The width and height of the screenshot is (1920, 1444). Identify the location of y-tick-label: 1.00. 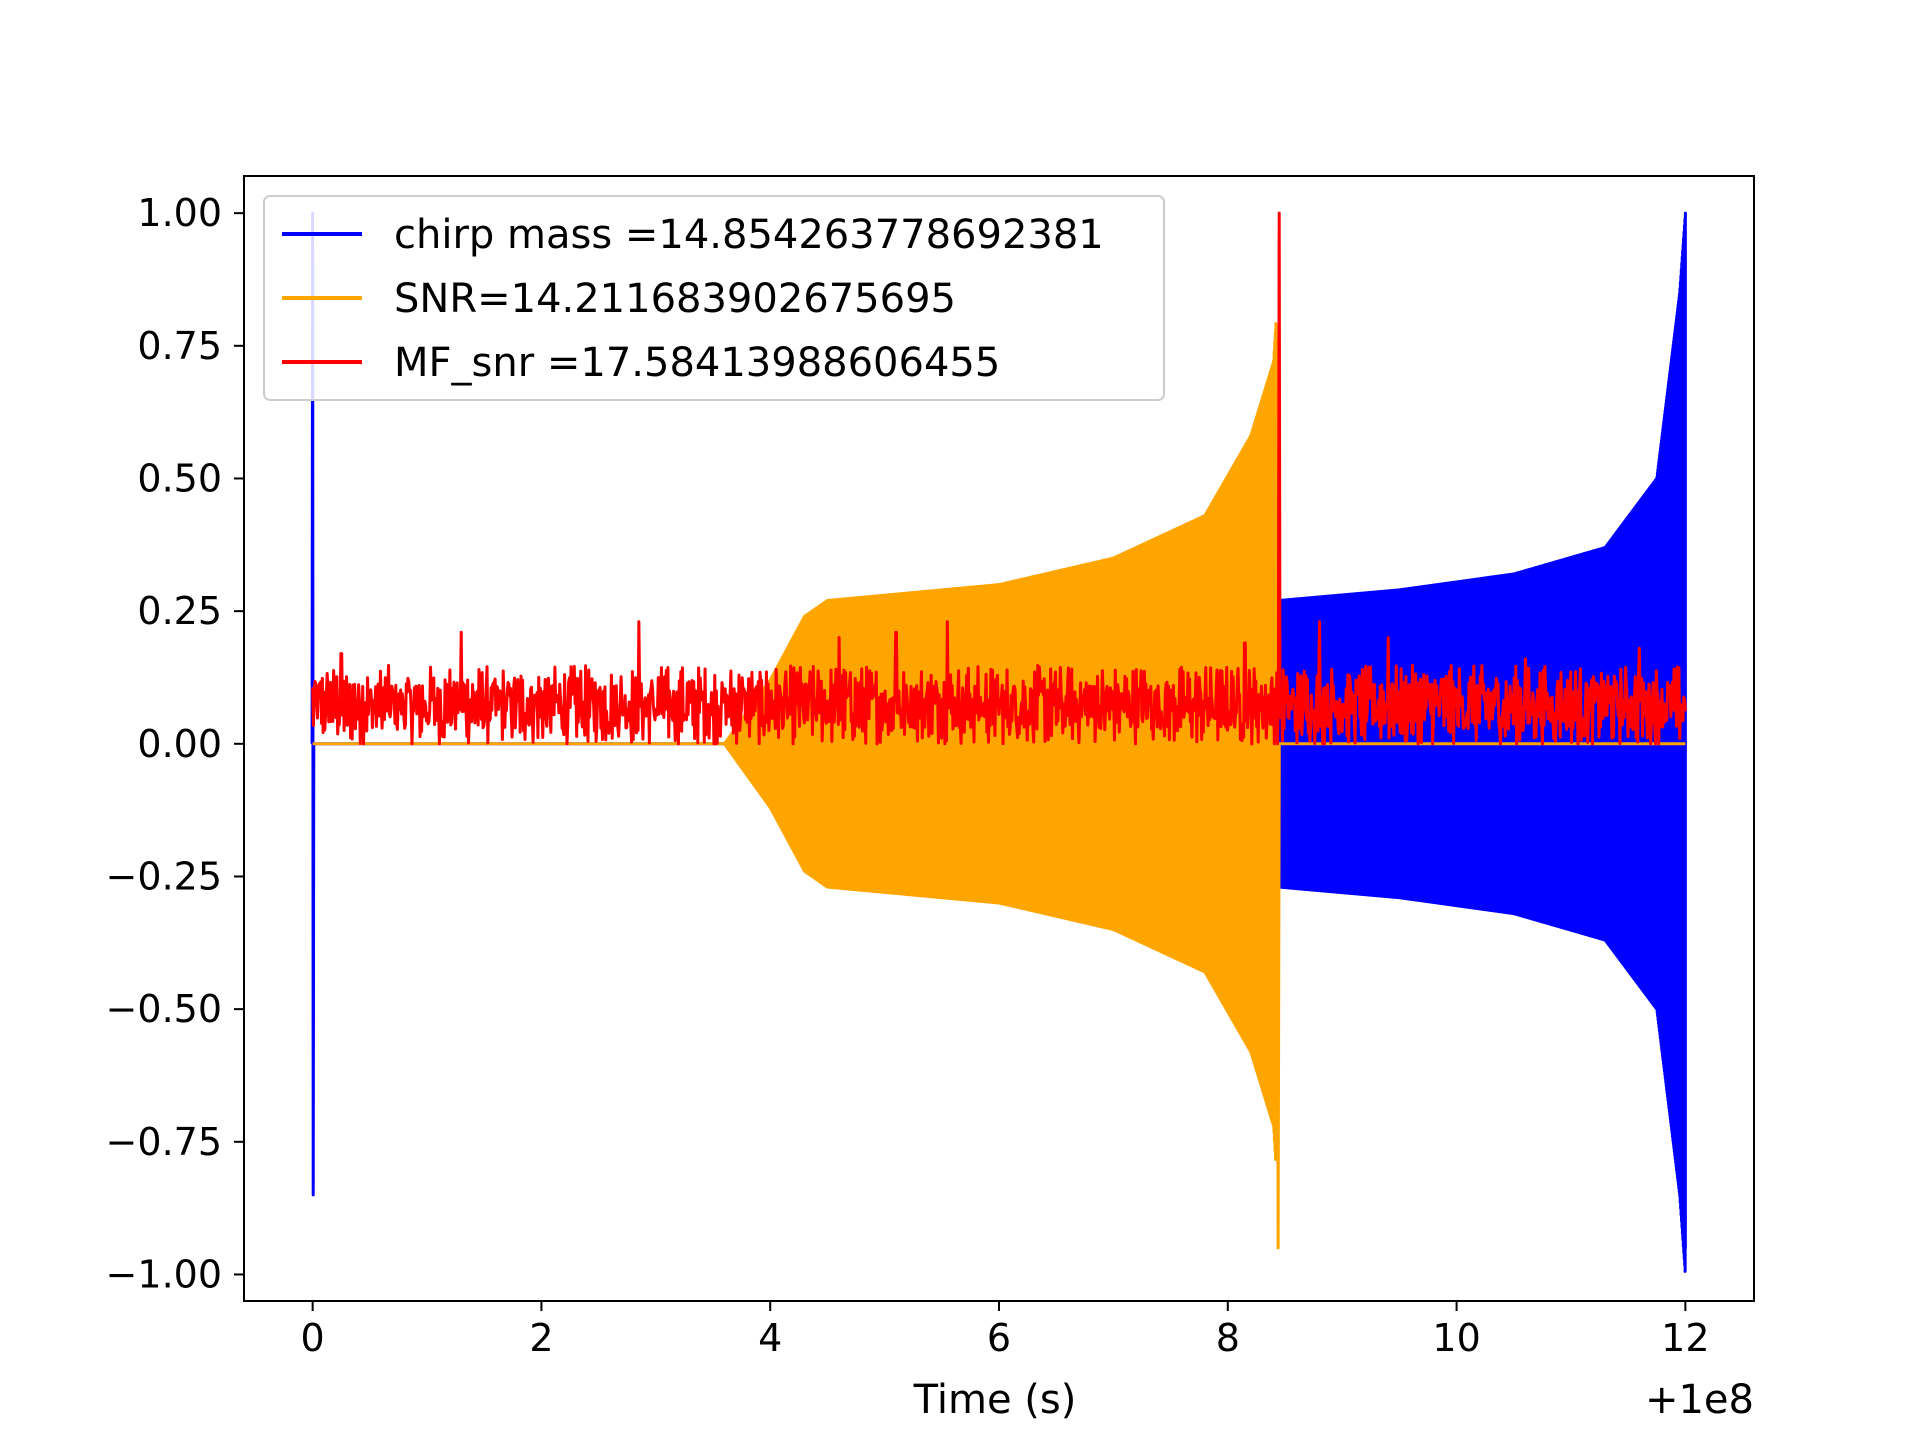
(179, 213).